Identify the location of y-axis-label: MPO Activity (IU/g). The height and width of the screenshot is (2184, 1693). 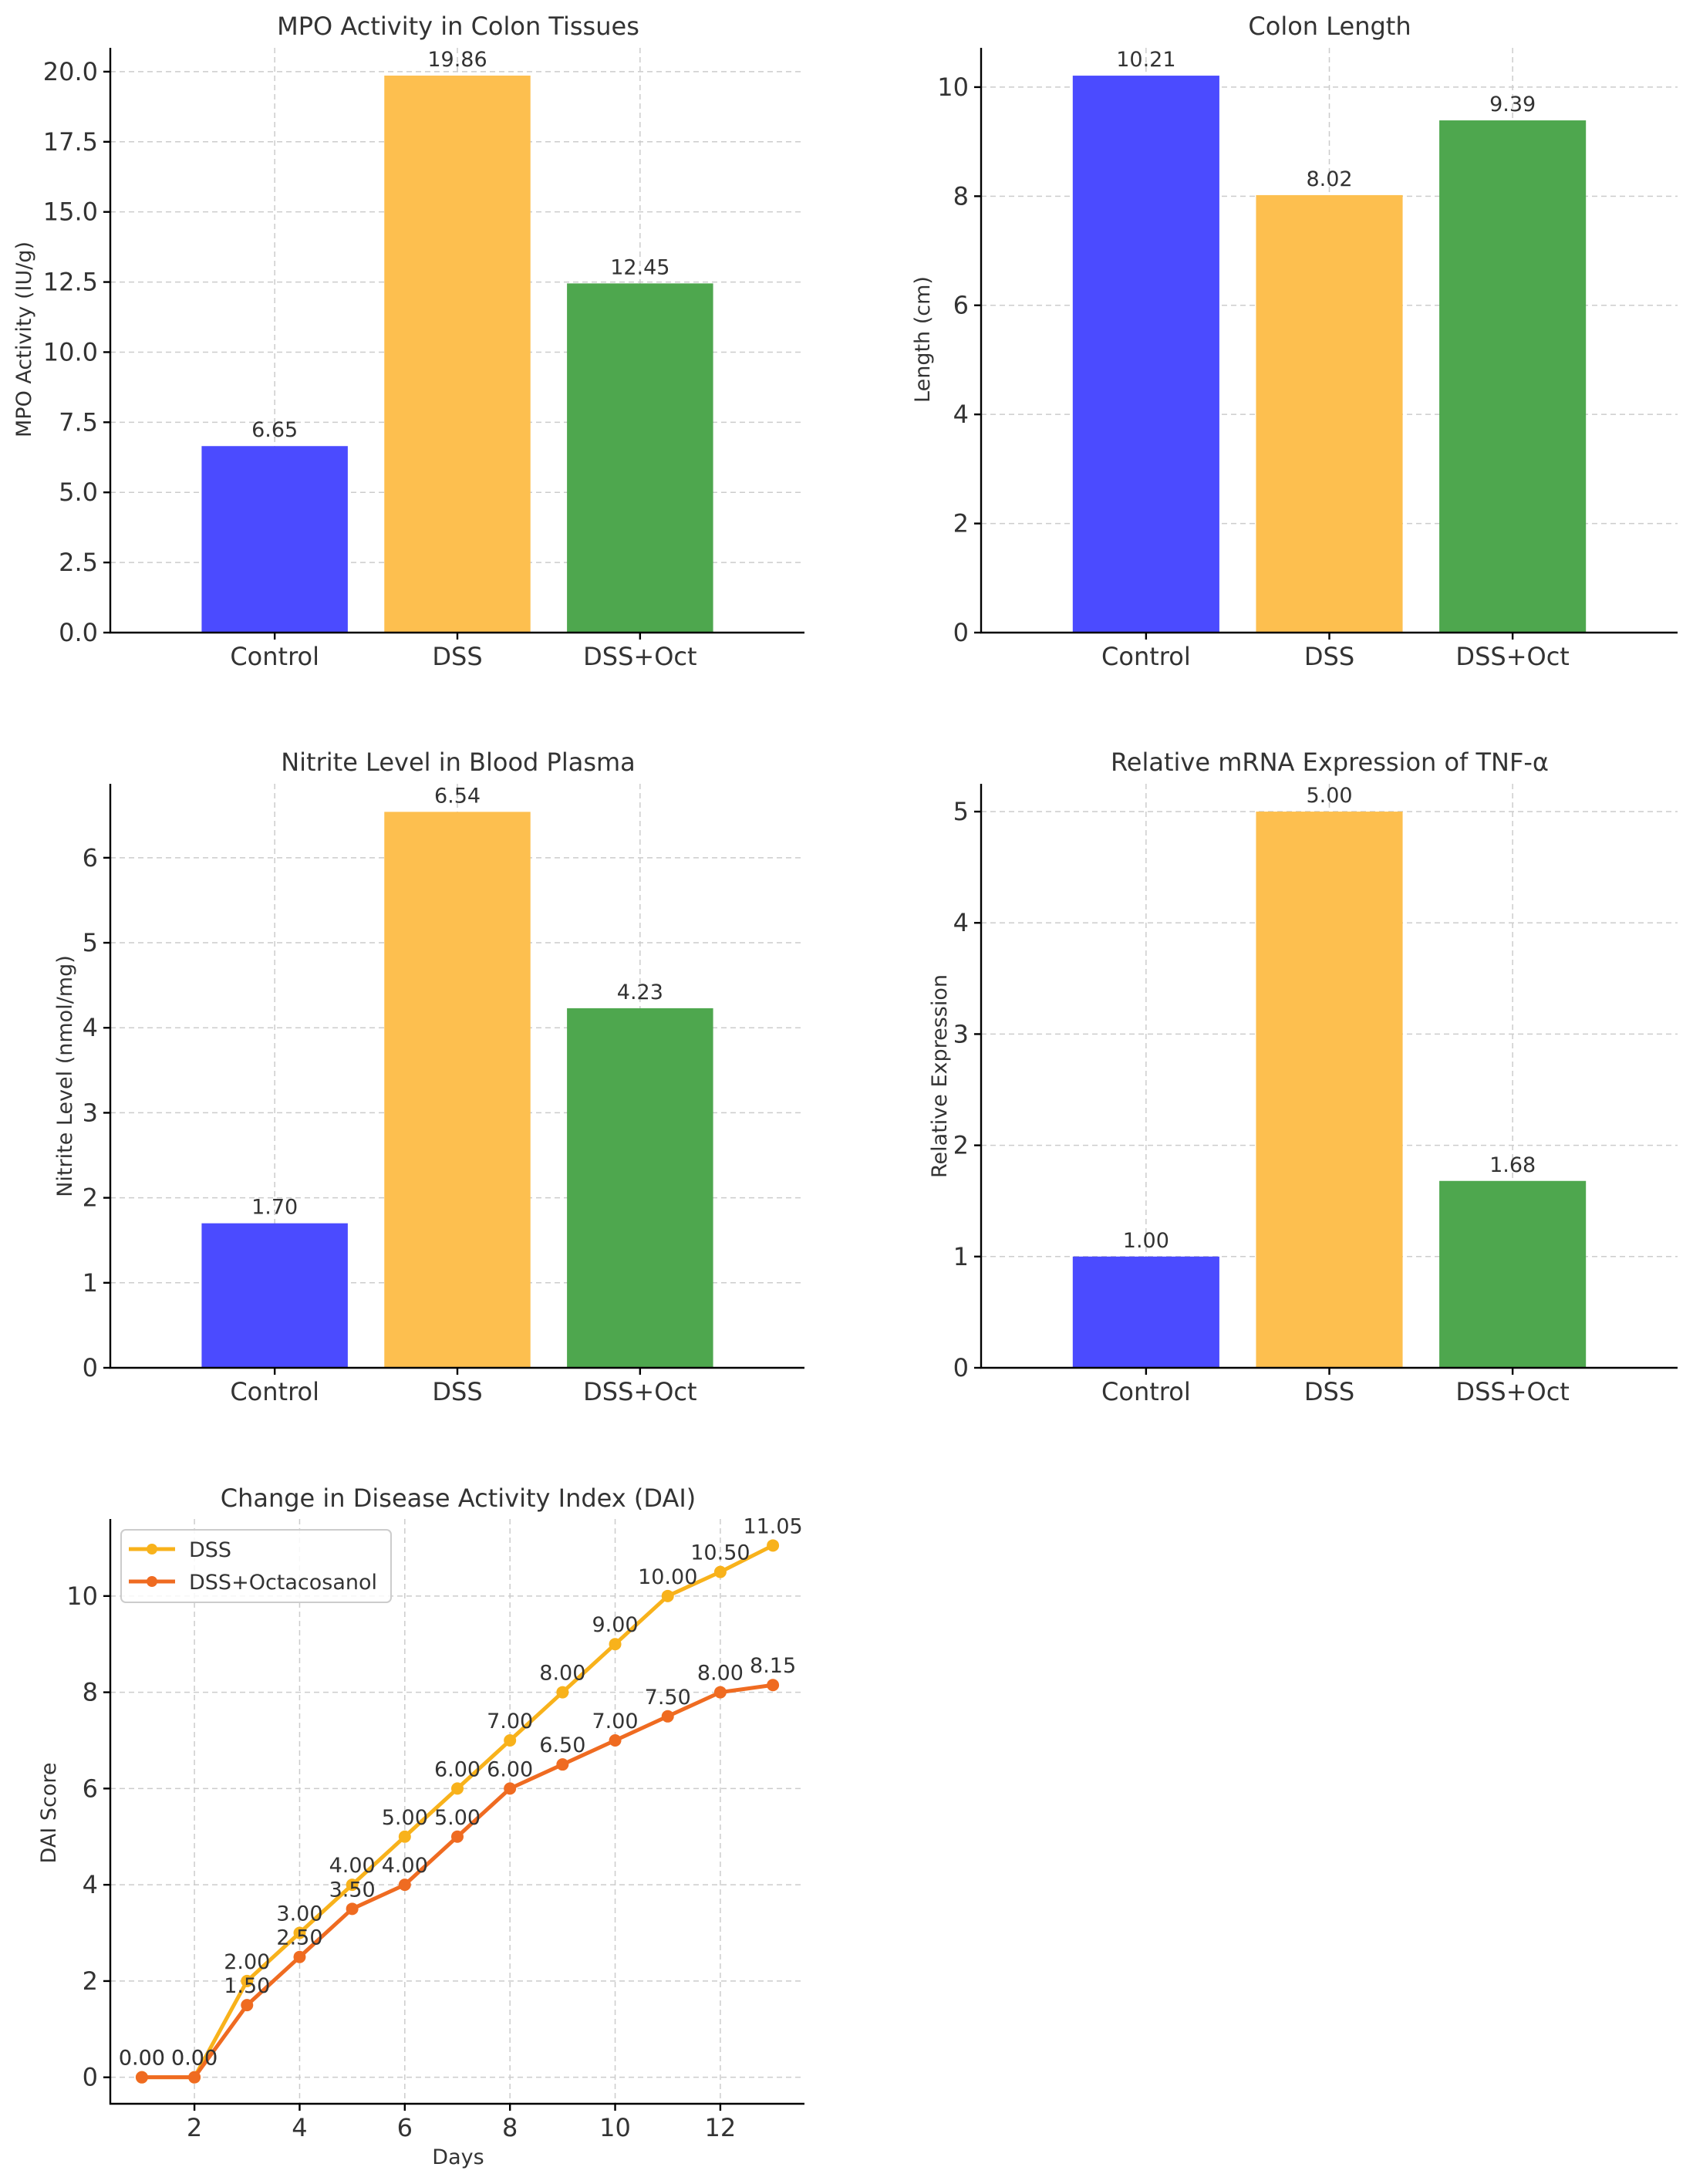
(24, 339).